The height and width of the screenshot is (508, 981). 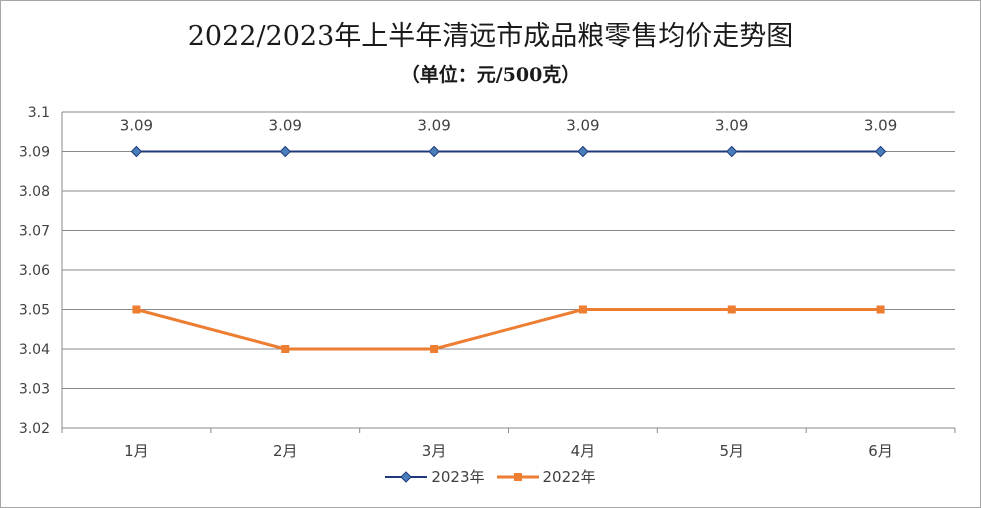 What do you see at coordinates (434, 451) in the screenshot?
I see `x-tick-label: 3月` at bounding box center [434, 451].